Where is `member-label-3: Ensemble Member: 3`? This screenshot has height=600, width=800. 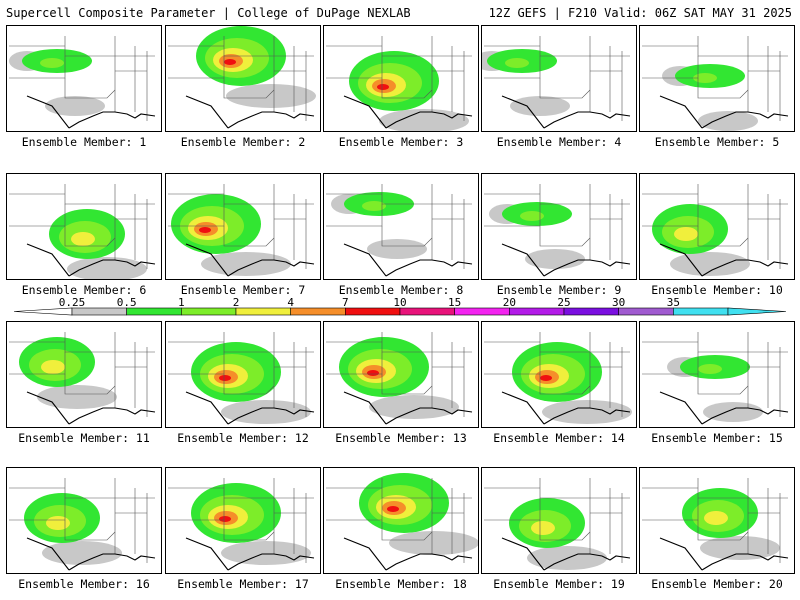
member-label-3: Ensemble Member: 3 is located at coordinates (401, 142).